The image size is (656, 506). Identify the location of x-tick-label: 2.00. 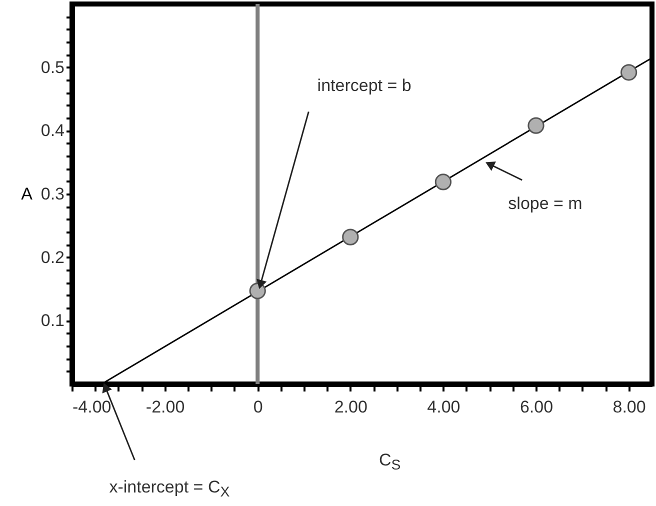
(351, 407).